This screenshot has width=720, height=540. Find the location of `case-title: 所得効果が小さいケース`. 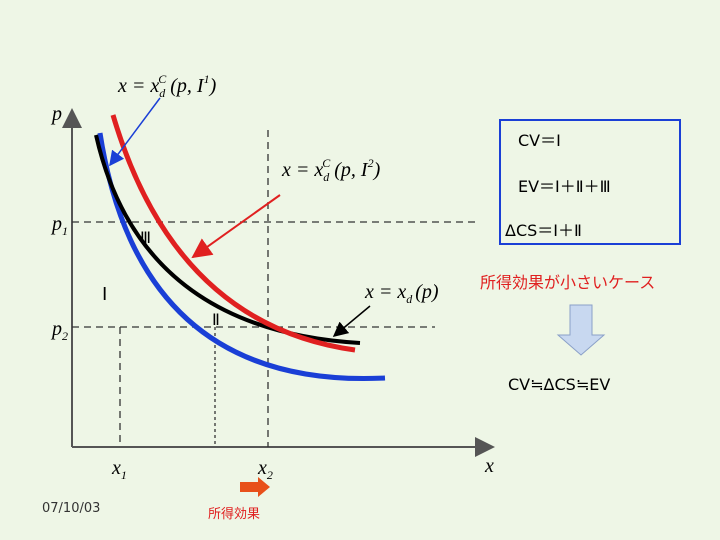

case-title: 所得効果が小さいケース is located at coordinates (567, 282).